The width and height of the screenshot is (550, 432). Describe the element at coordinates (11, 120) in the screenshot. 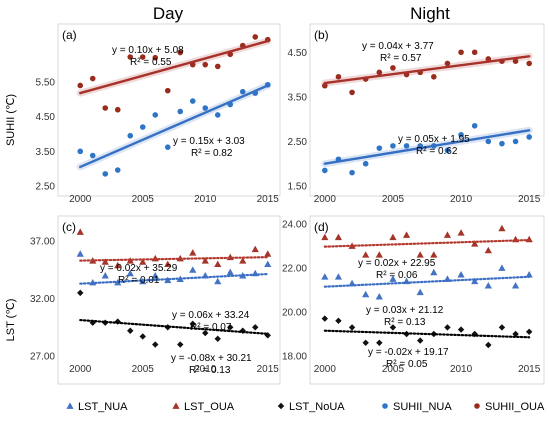

I see `y-axis-label-suhii: SUHII (℃)` at that location.